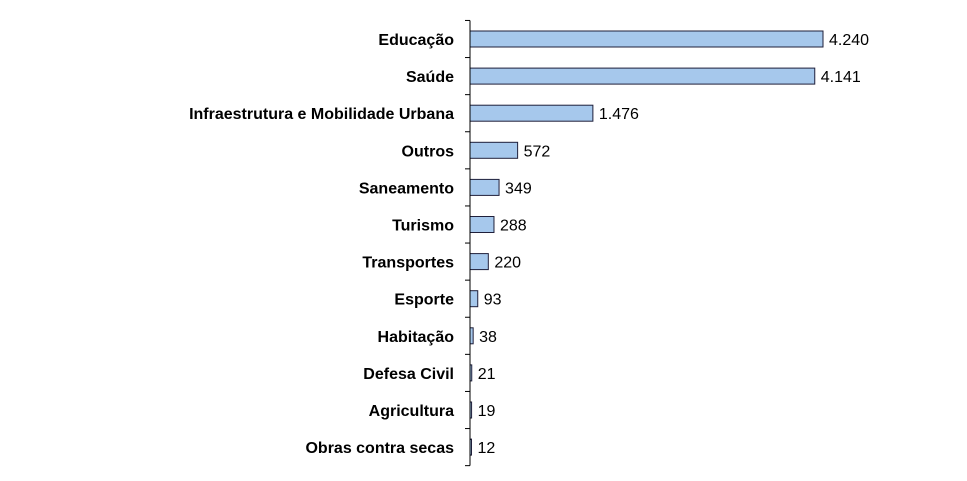 The image size is (967, 481). What do you see at coordinates (321, 114) in the screenshot?
I see `category-label-2: Infraestrutura e Mobilidade Urbana` at bounding box center [321, 114].